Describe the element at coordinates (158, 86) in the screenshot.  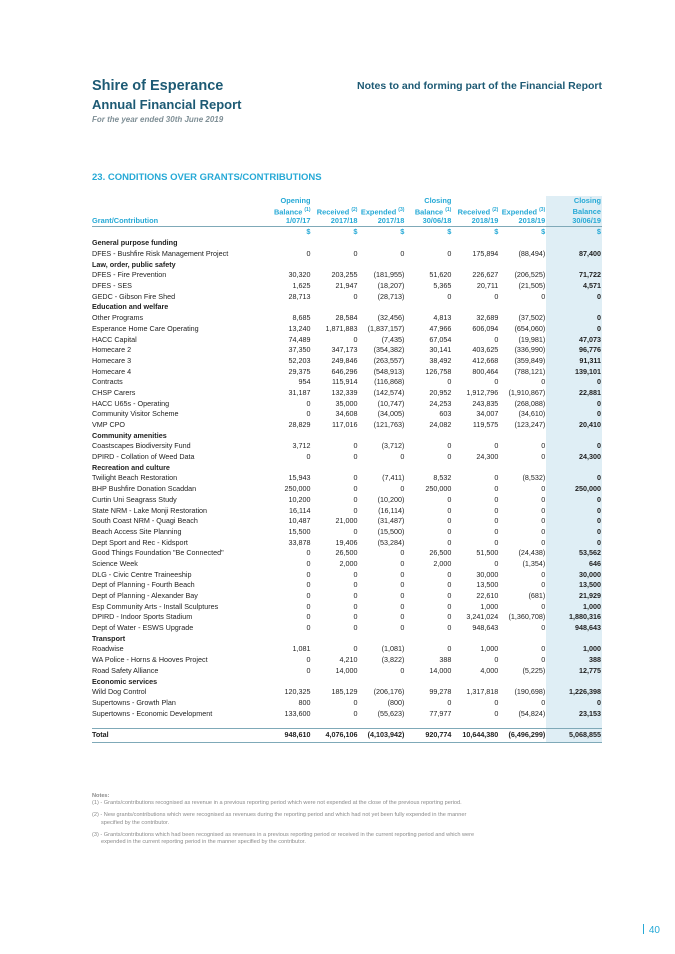
I see `organisation-name: Shire of Esperance` at that location.